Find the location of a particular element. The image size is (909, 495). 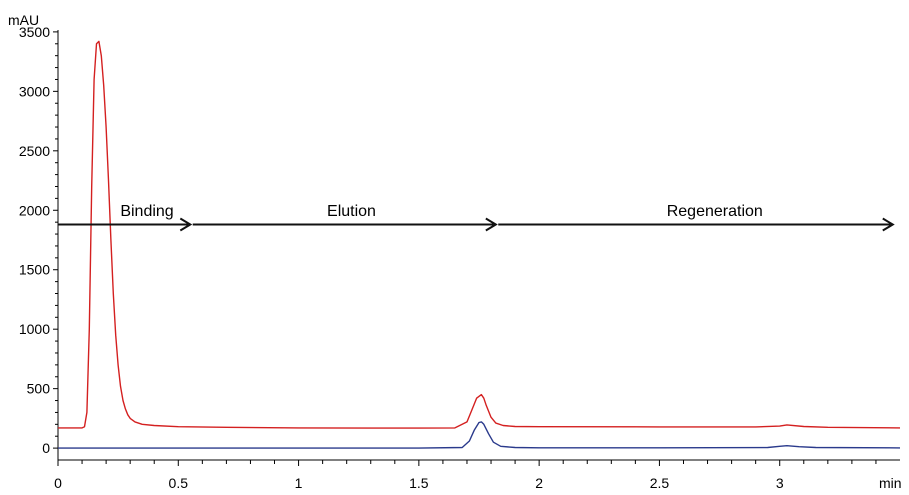

x-ticks: 0 0.5 1 1.5 2 2.5 3 is located at coordinates (465, 475).